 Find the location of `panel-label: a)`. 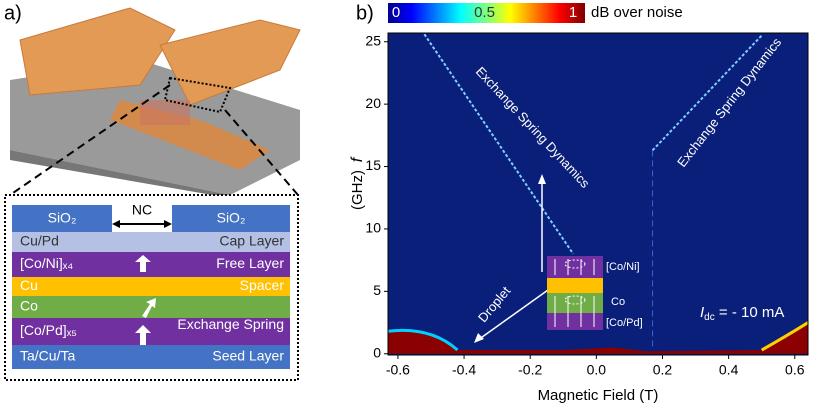

panel-label: a) is located at coordinates (13, 13).